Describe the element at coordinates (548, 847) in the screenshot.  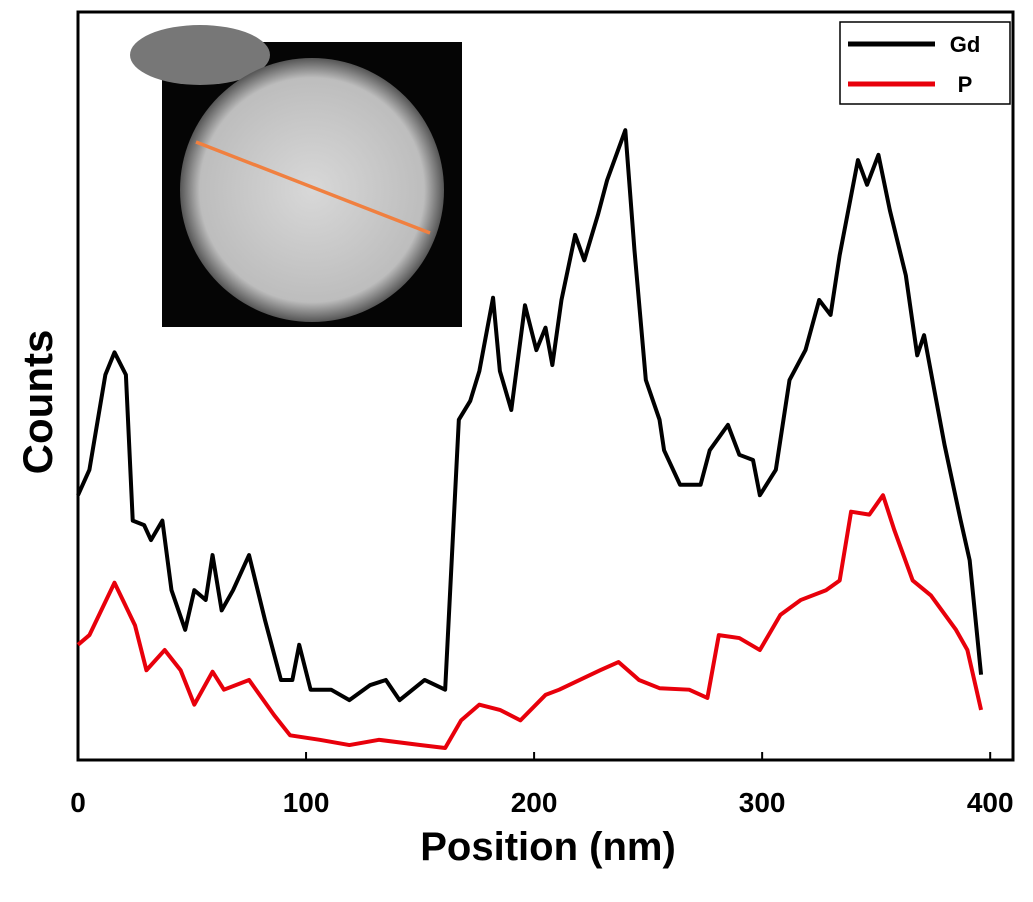
I see `x-axis-label: Position (nm)` at that location.